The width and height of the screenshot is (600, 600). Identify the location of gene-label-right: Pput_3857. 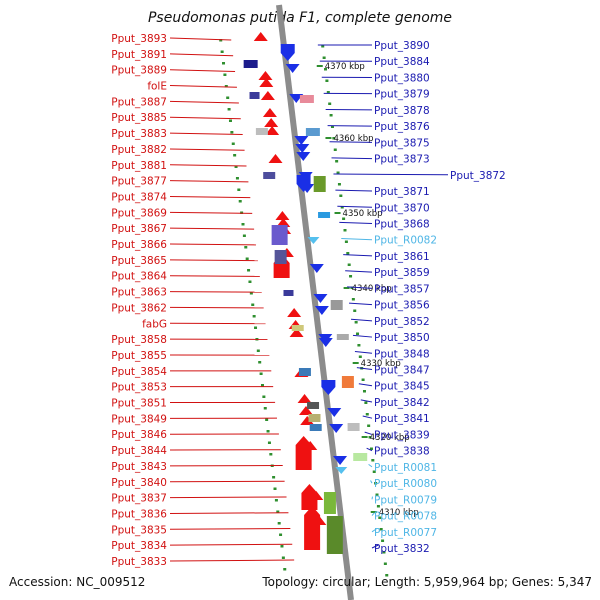
(402, 289).